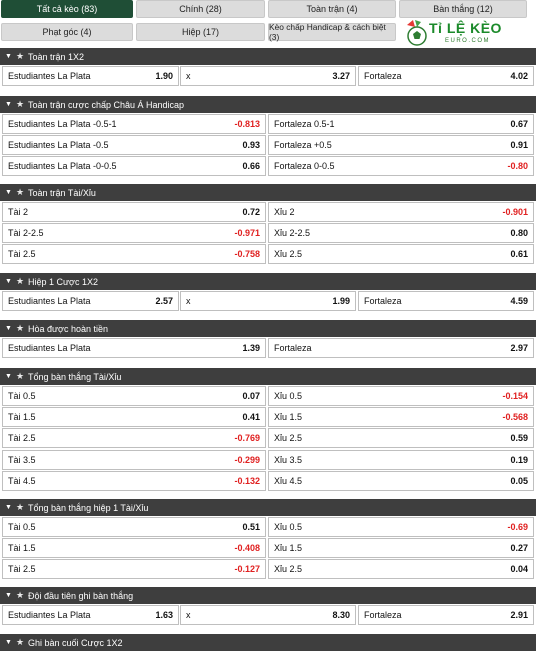 This screenshot has width=536, height=655. I want to click on odds-cell: Estudiantes La Plata -0.5 0.93, so click(134, 145).